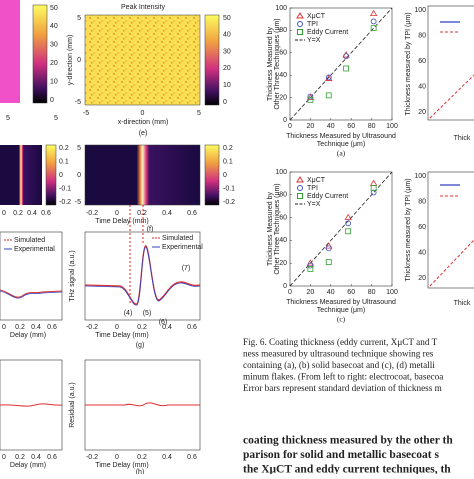 This screenshot has width=474, height=479. What do you see at coordinates (36, 457) in the screenshot?
I see `tick-label: 0.4` at bounding box center [36, 457].